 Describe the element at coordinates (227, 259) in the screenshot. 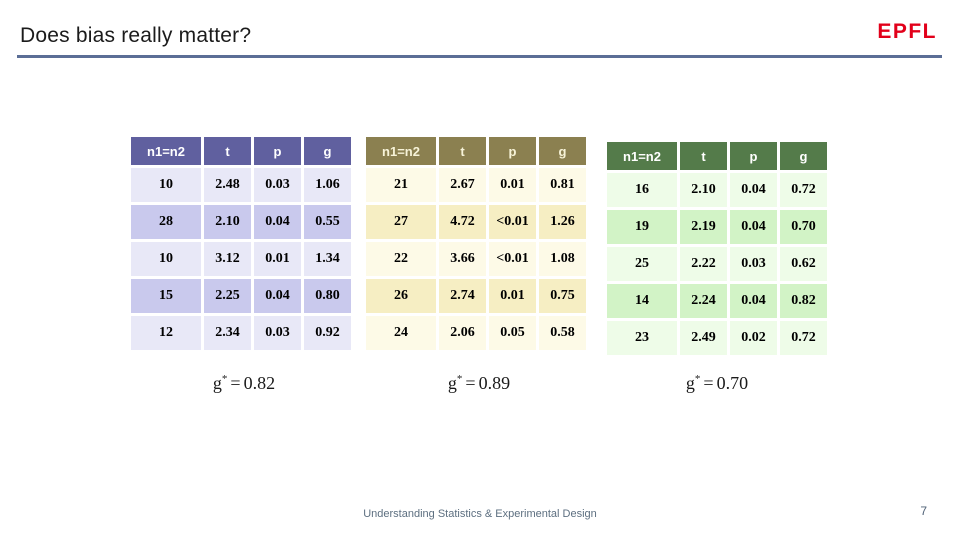

I see `table-cell: 3.12` at that location.